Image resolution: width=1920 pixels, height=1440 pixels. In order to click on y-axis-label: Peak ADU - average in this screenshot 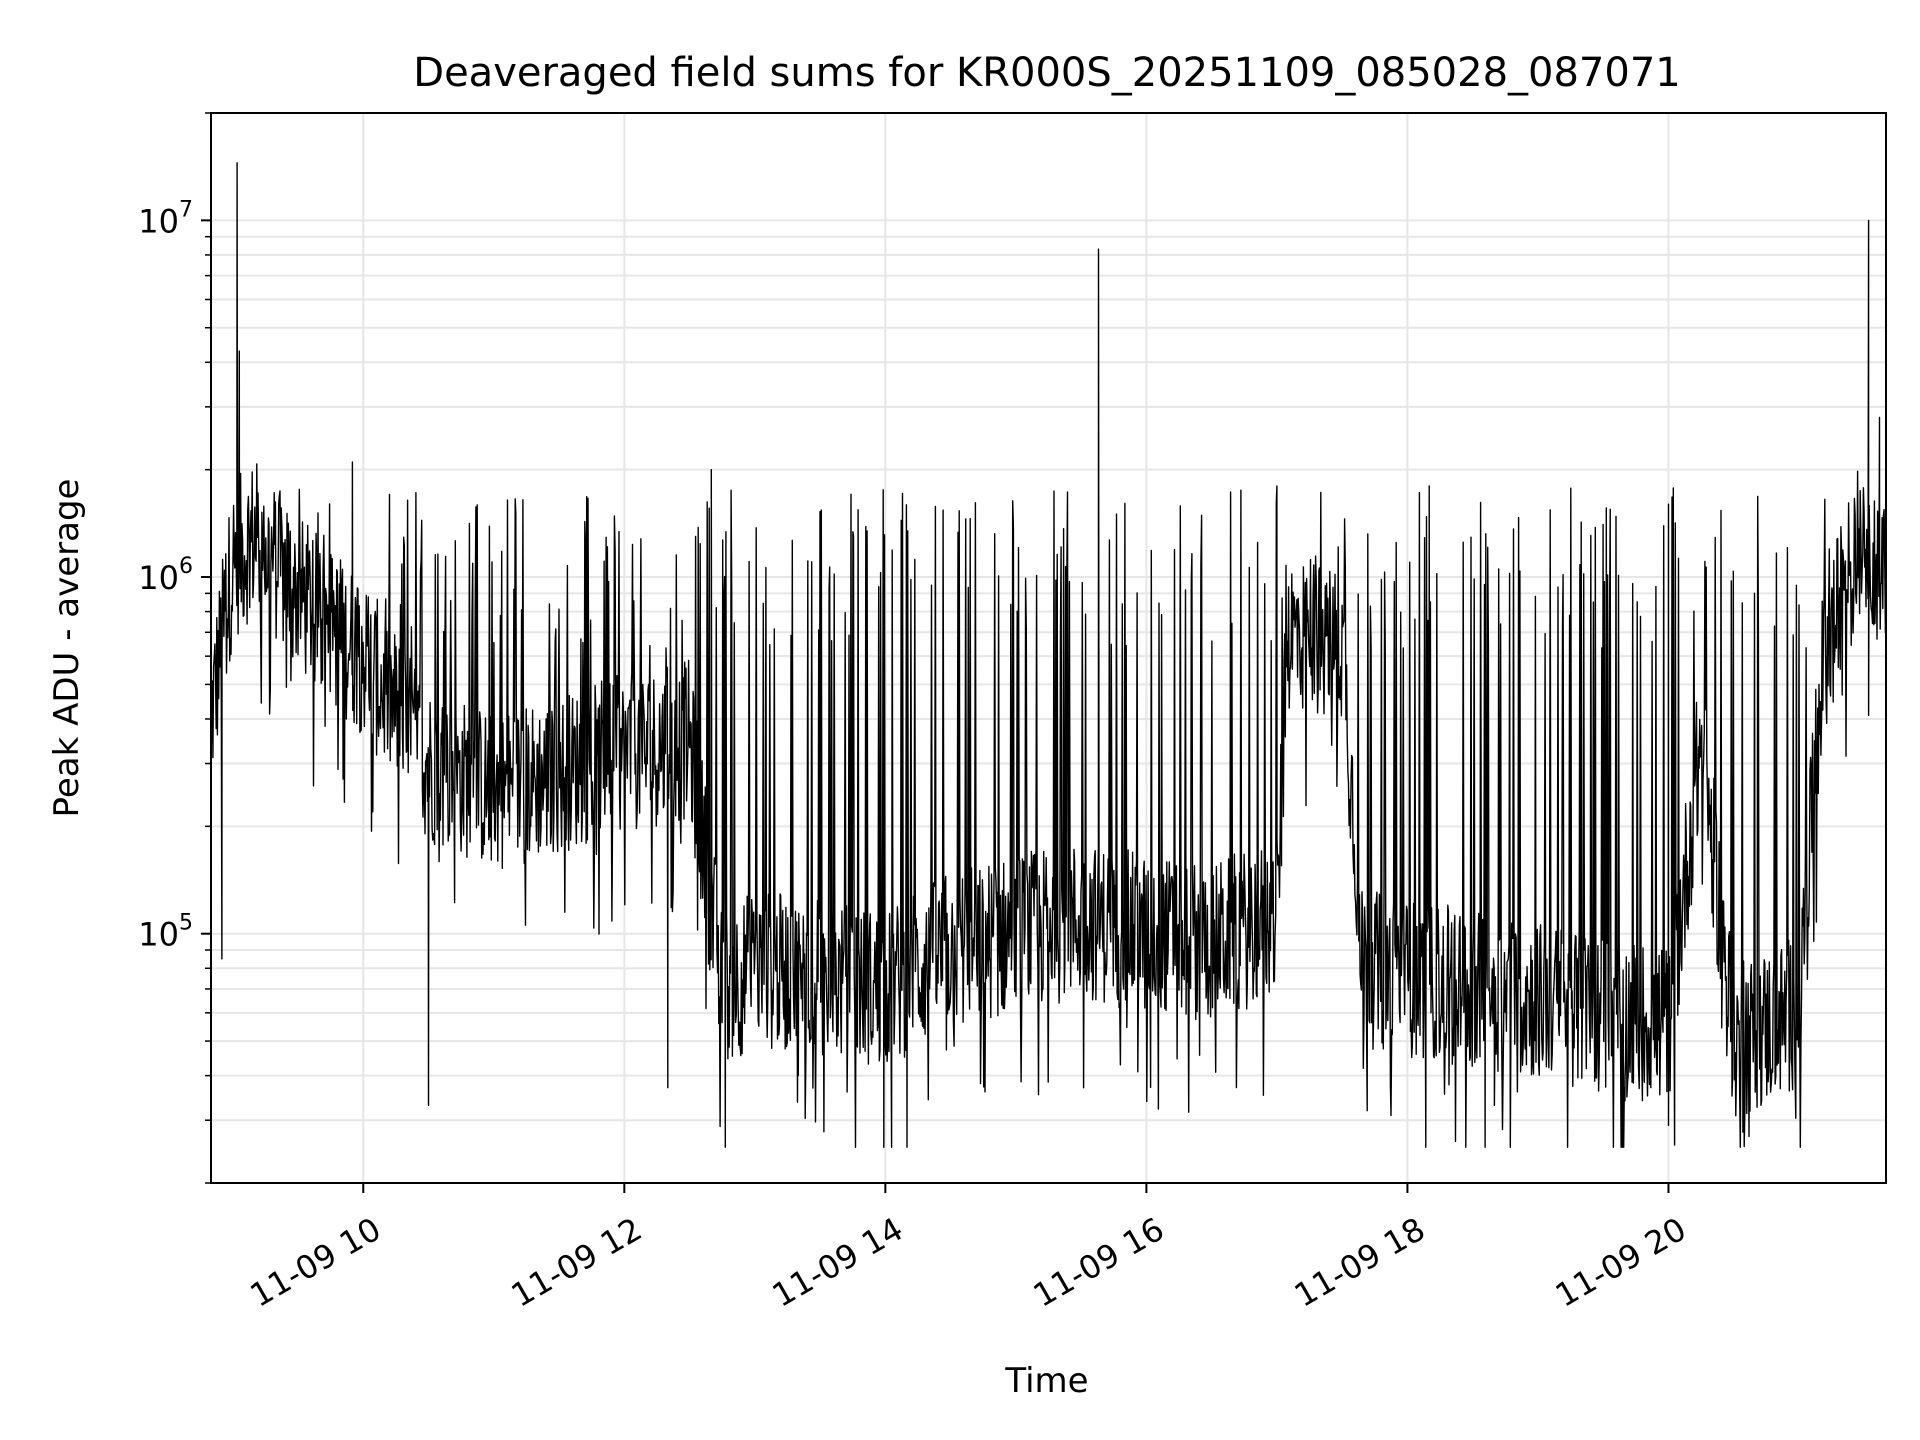, I will do `click(67, 648)`.